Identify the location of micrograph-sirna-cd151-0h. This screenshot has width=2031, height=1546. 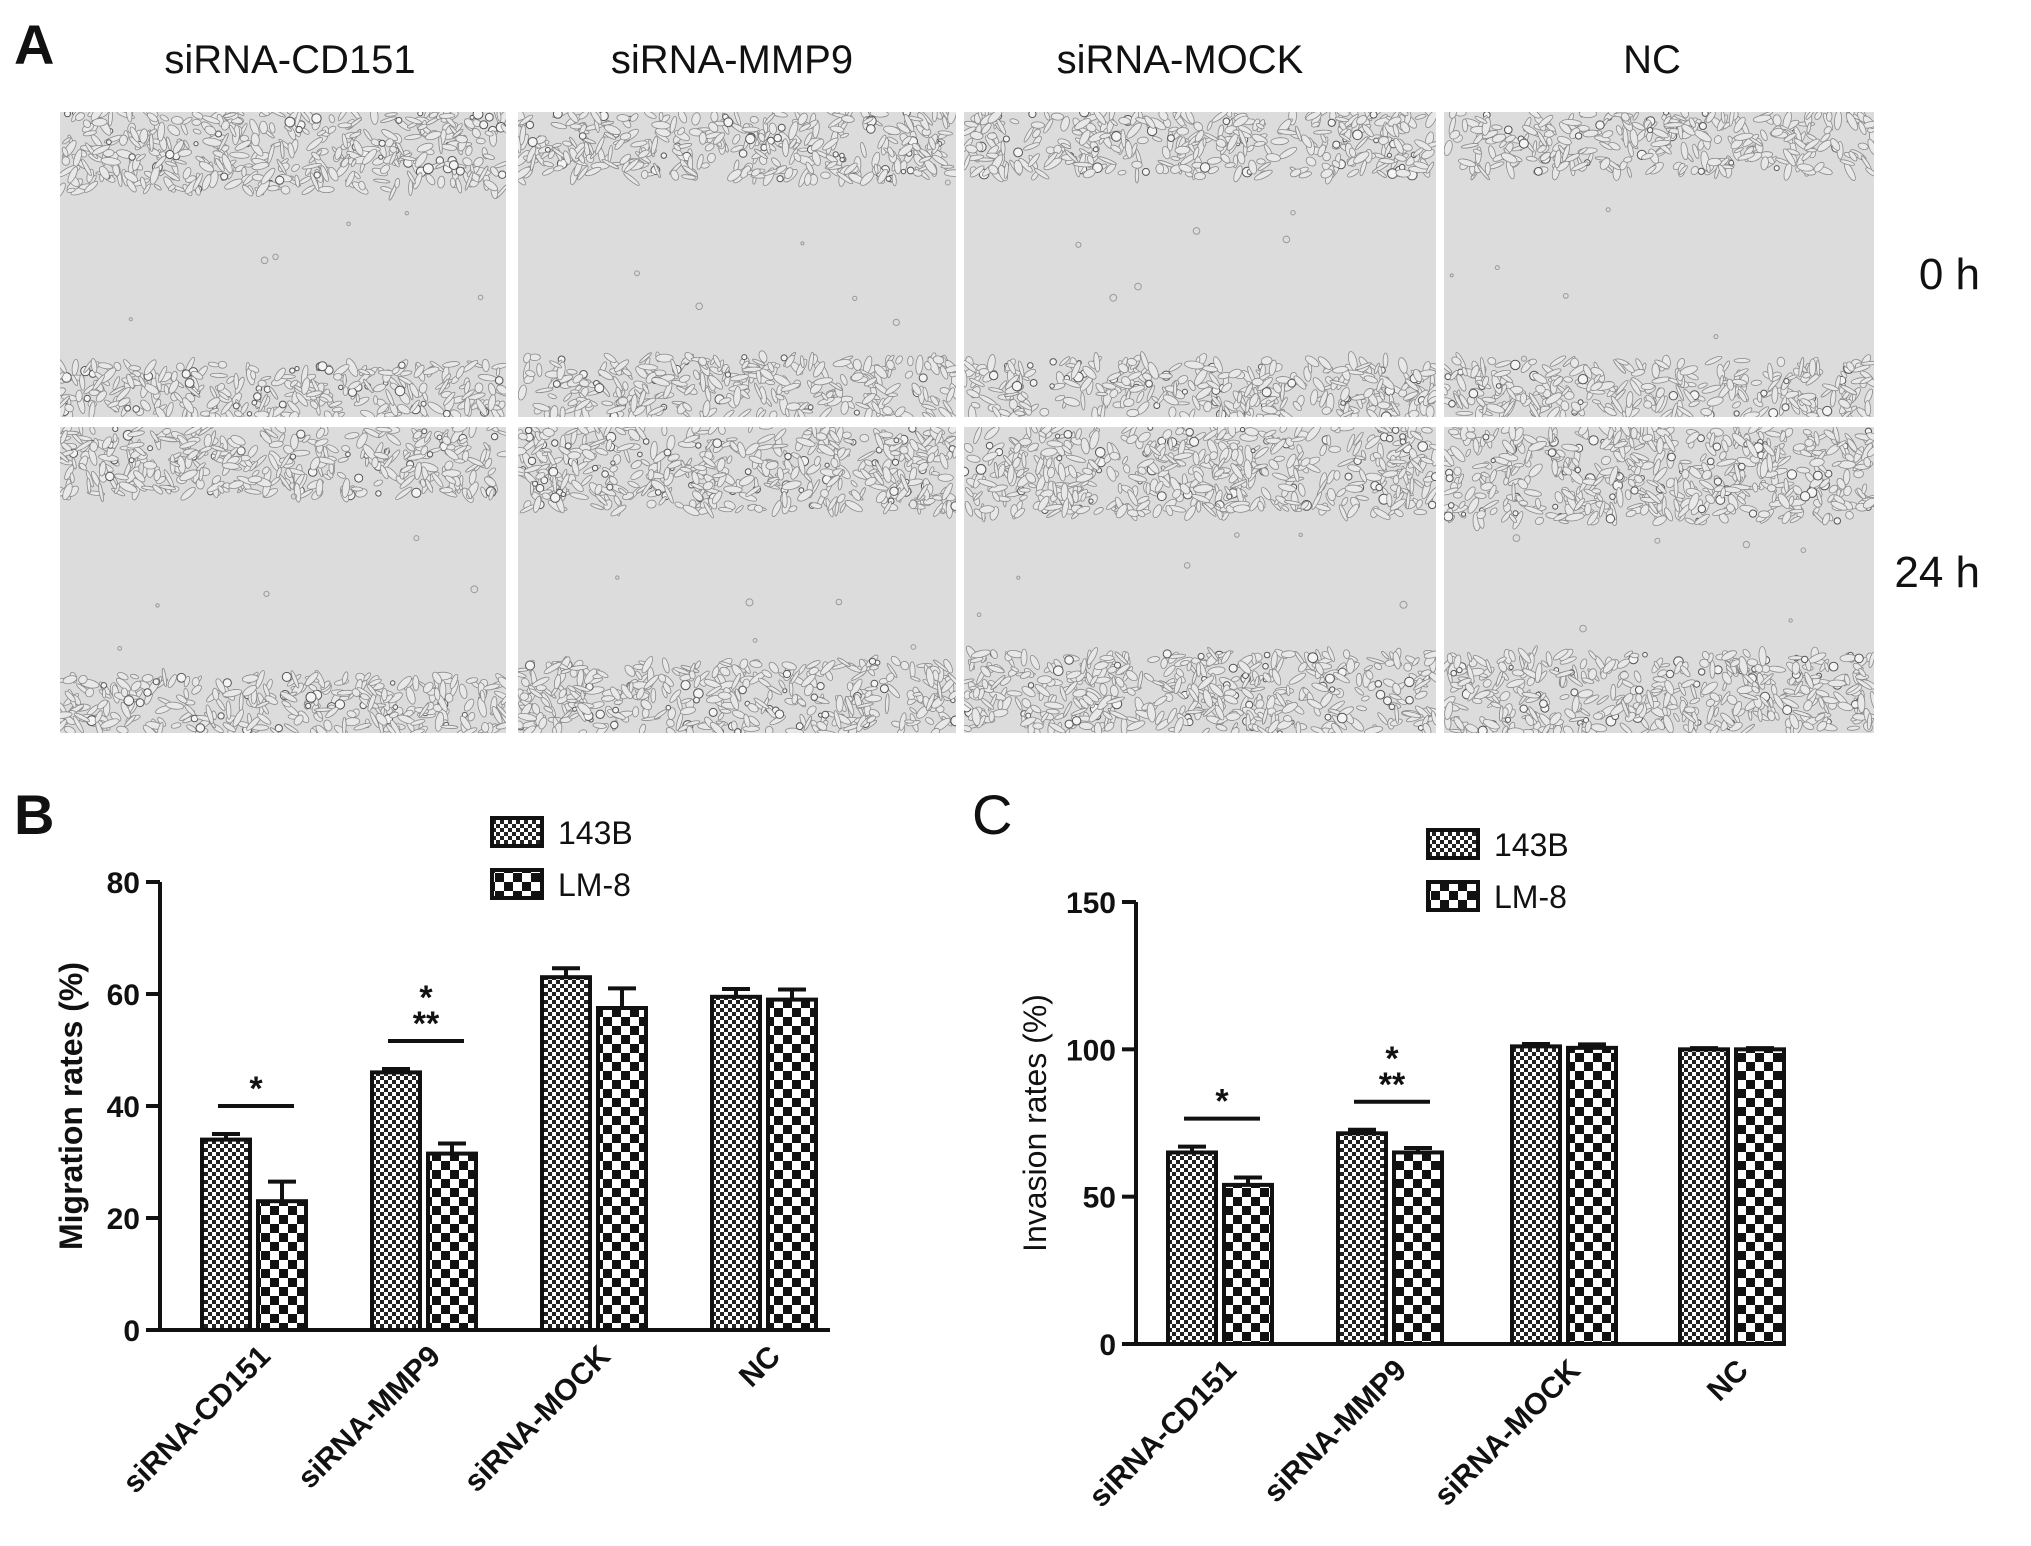
(283, 264).